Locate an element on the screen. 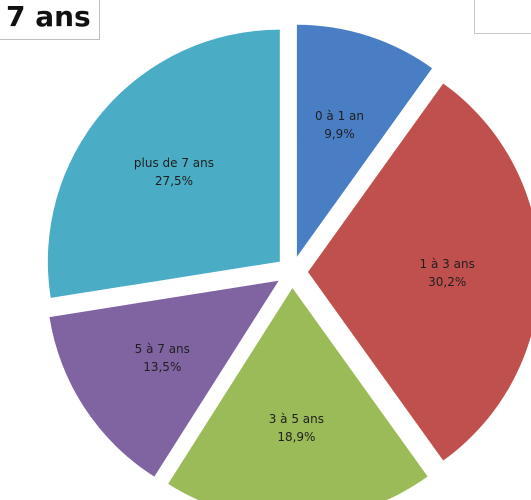  legend-frame is located at coordinates (502, 17).